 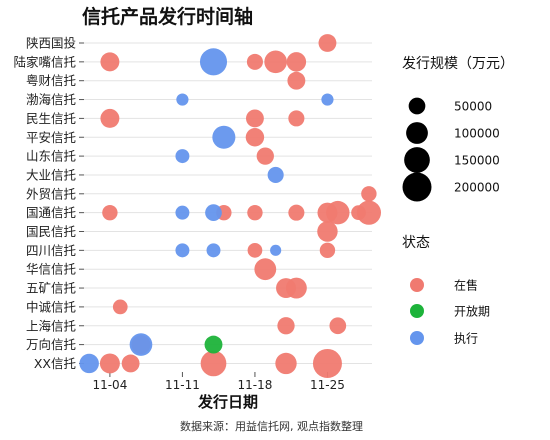 I want to click on status-legend-label: 在售, so click(x=466, y=285).